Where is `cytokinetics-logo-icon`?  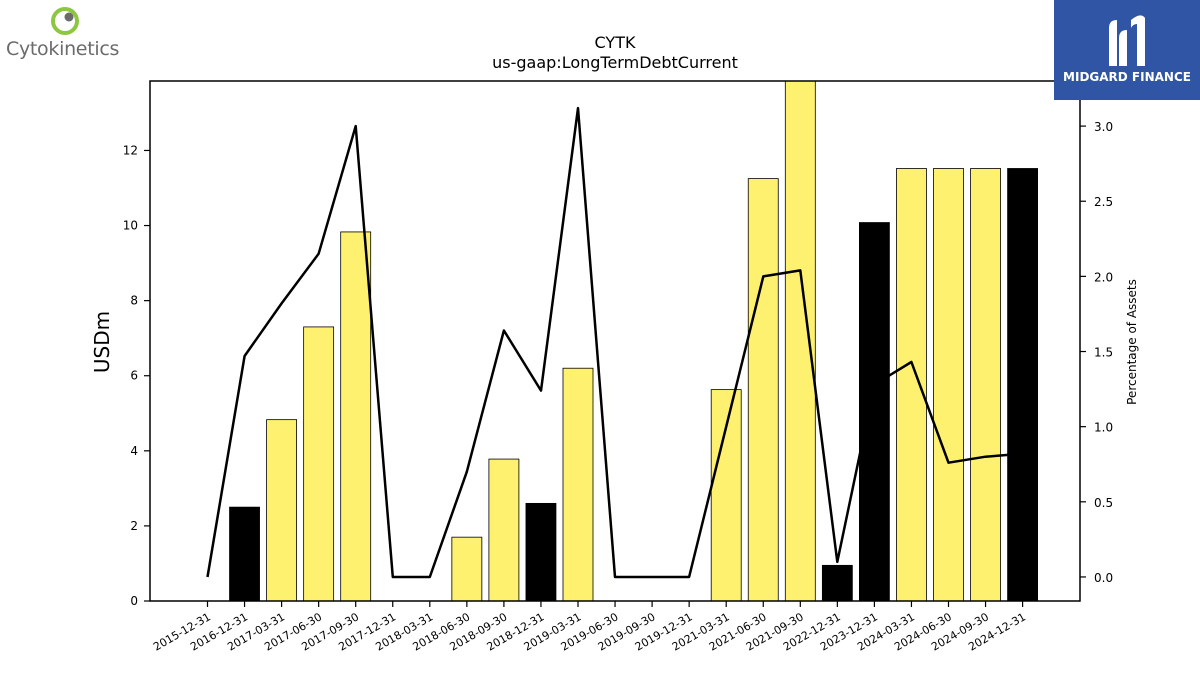
cytokinetics-logo-icon is located at coordinates (65, 21).